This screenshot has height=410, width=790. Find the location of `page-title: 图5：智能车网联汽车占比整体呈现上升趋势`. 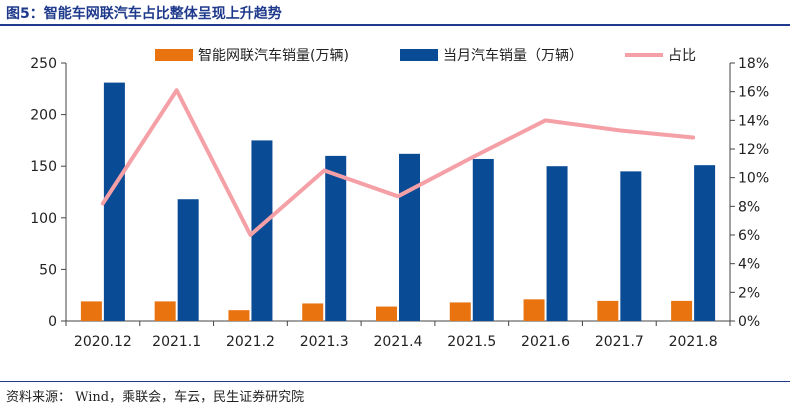

page-title: 图5：智能车网联汽车占比整体呈现上升趋势 is located at coordinates (144, 14).